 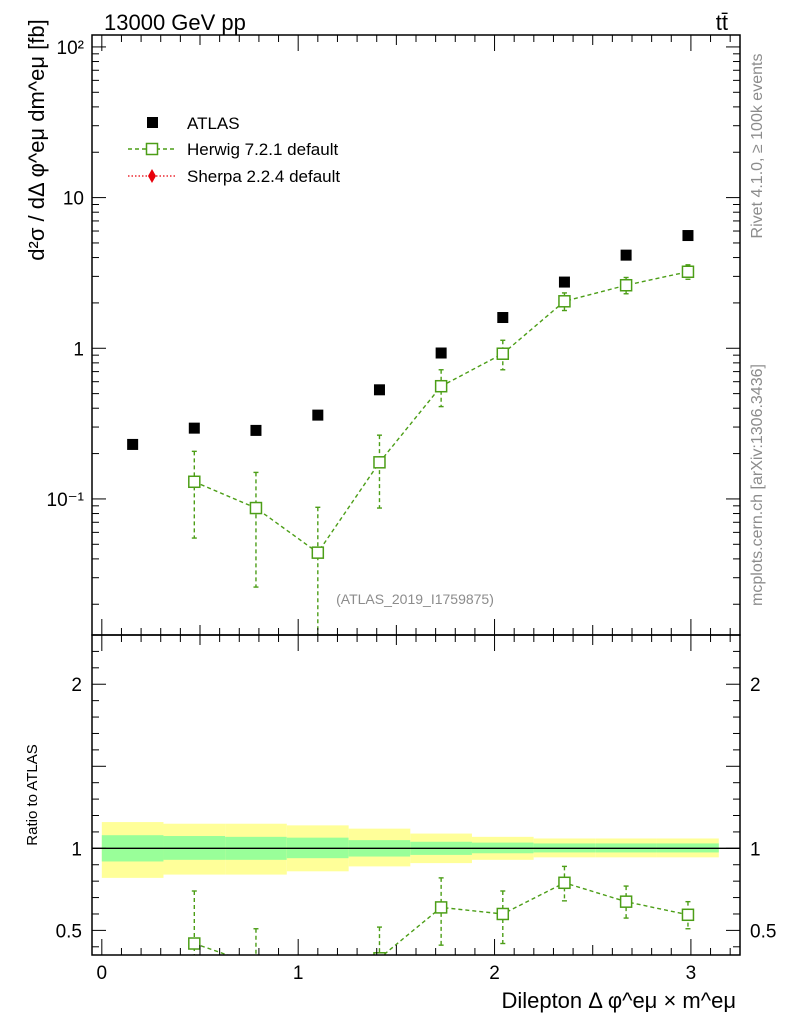 What do you see at coordinates (757, 485) in the screenshot?
I see `mcplots-label: mcplots.cern.ch [arXiv:1306.3436]` at bounding box center [757, 485].